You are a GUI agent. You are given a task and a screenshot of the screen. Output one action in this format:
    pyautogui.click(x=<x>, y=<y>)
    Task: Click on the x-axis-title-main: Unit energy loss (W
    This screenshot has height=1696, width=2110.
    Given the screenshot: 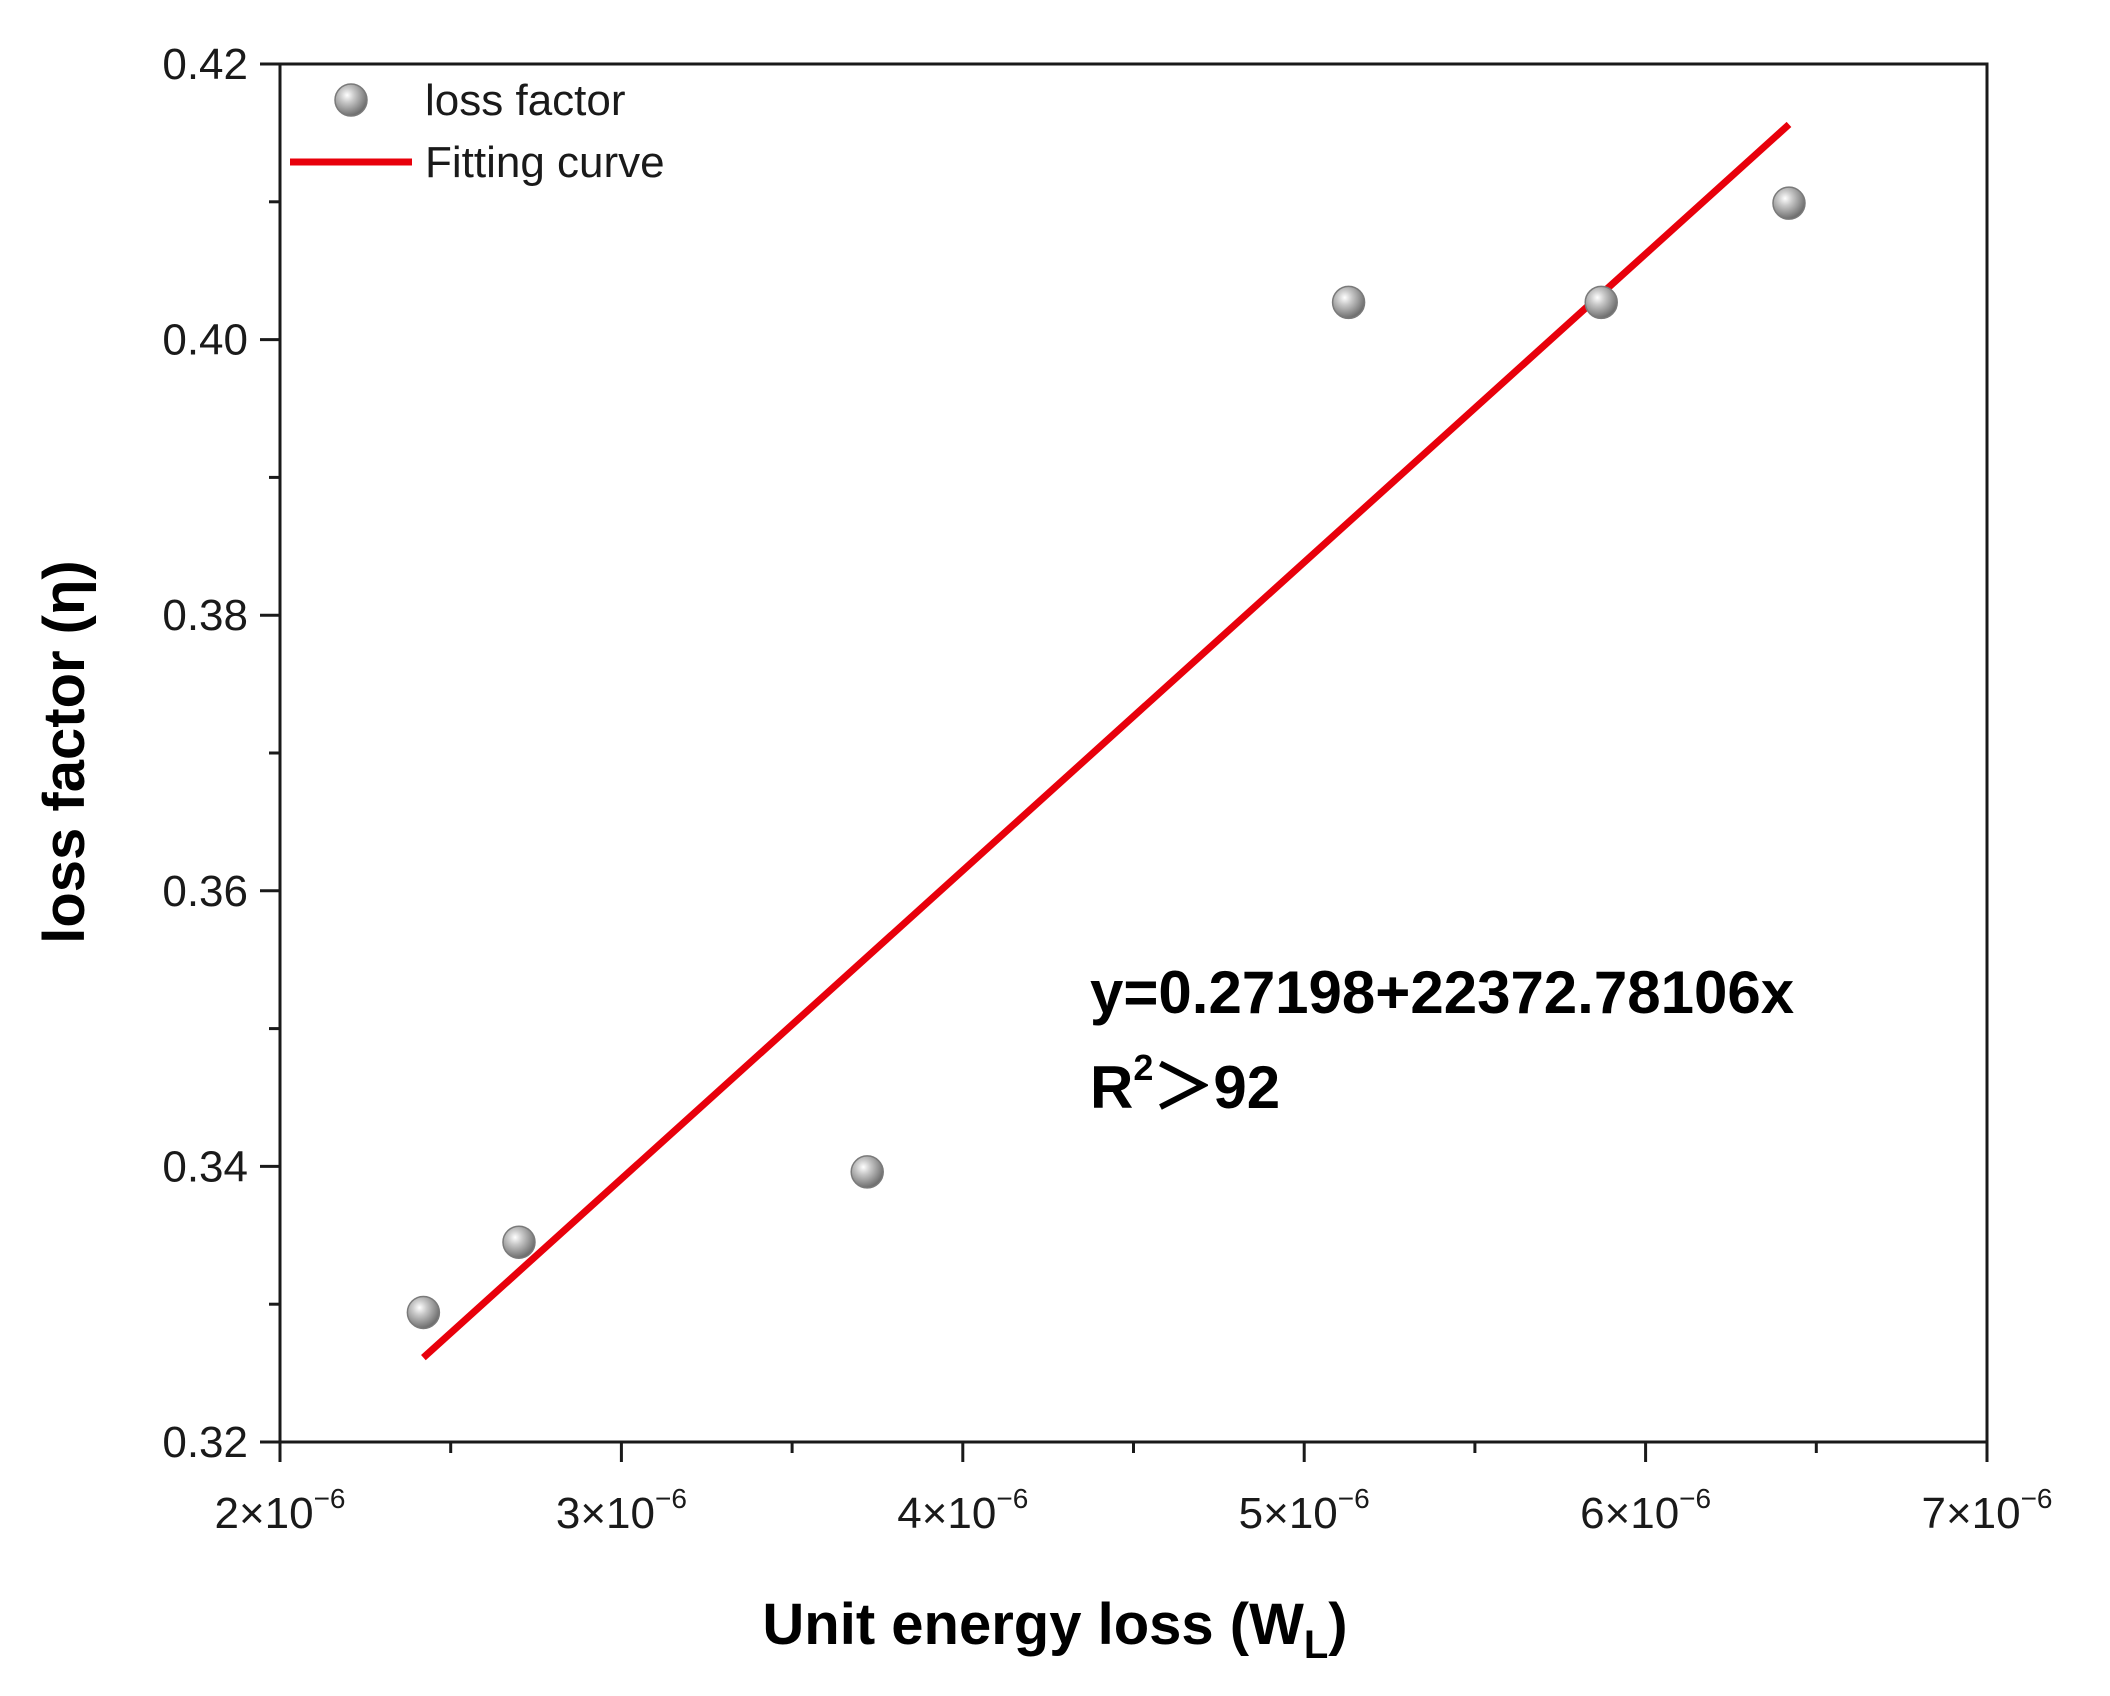 What is the action you would take?
    pyautogui.click(x=1033, y=1624)
    